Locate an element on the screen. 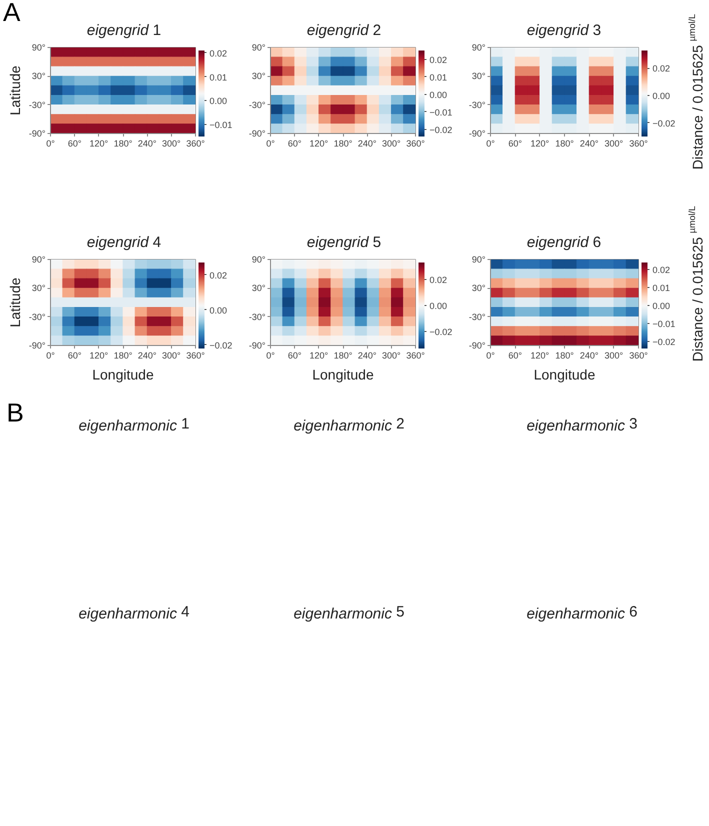 This screenshot has width=709, height=826. text: eigenharmonic 6 is located at coordinates (582, 613).